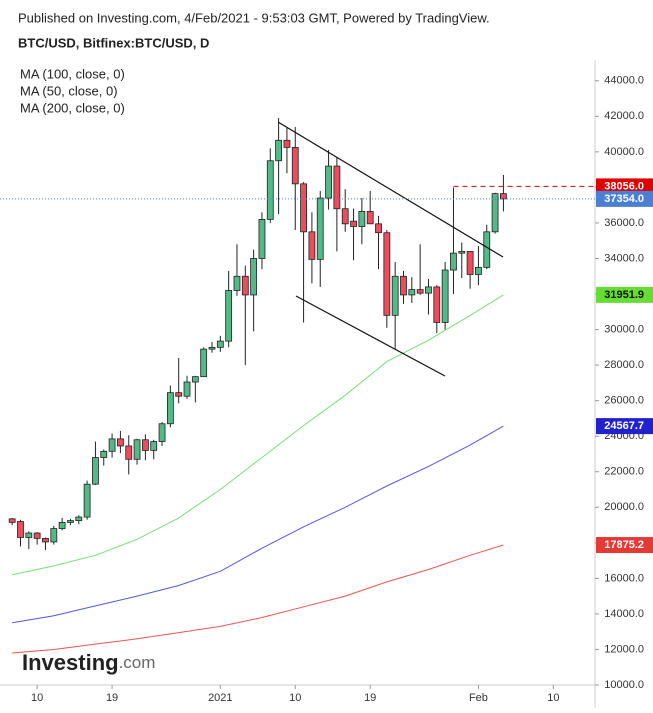 The width and height of the screenshot is (653, 713). I want to click on x-tick-label: Feb, so click(478, 698).